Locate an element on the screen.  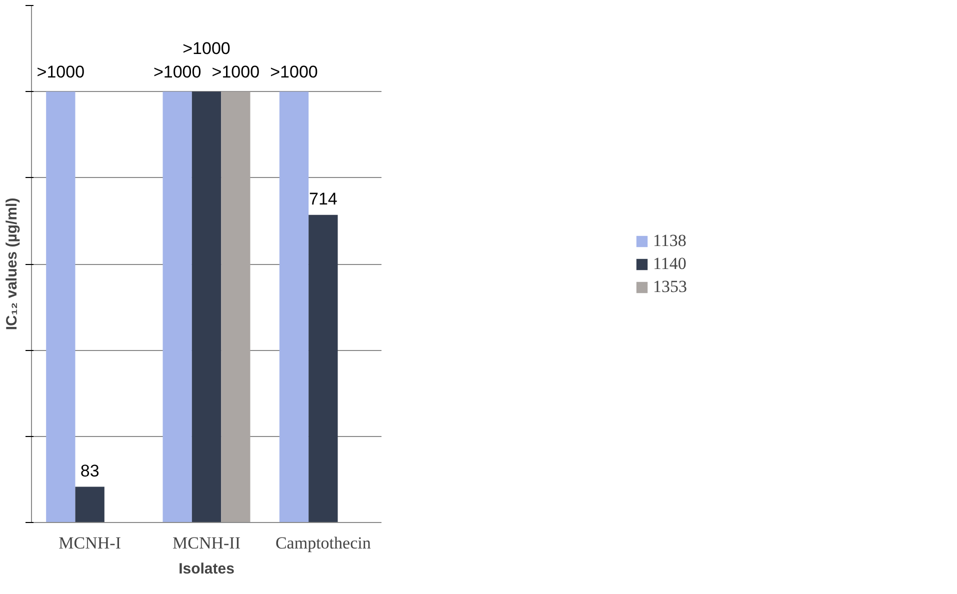
data-label: 714 is located at coordinates (323, 199).